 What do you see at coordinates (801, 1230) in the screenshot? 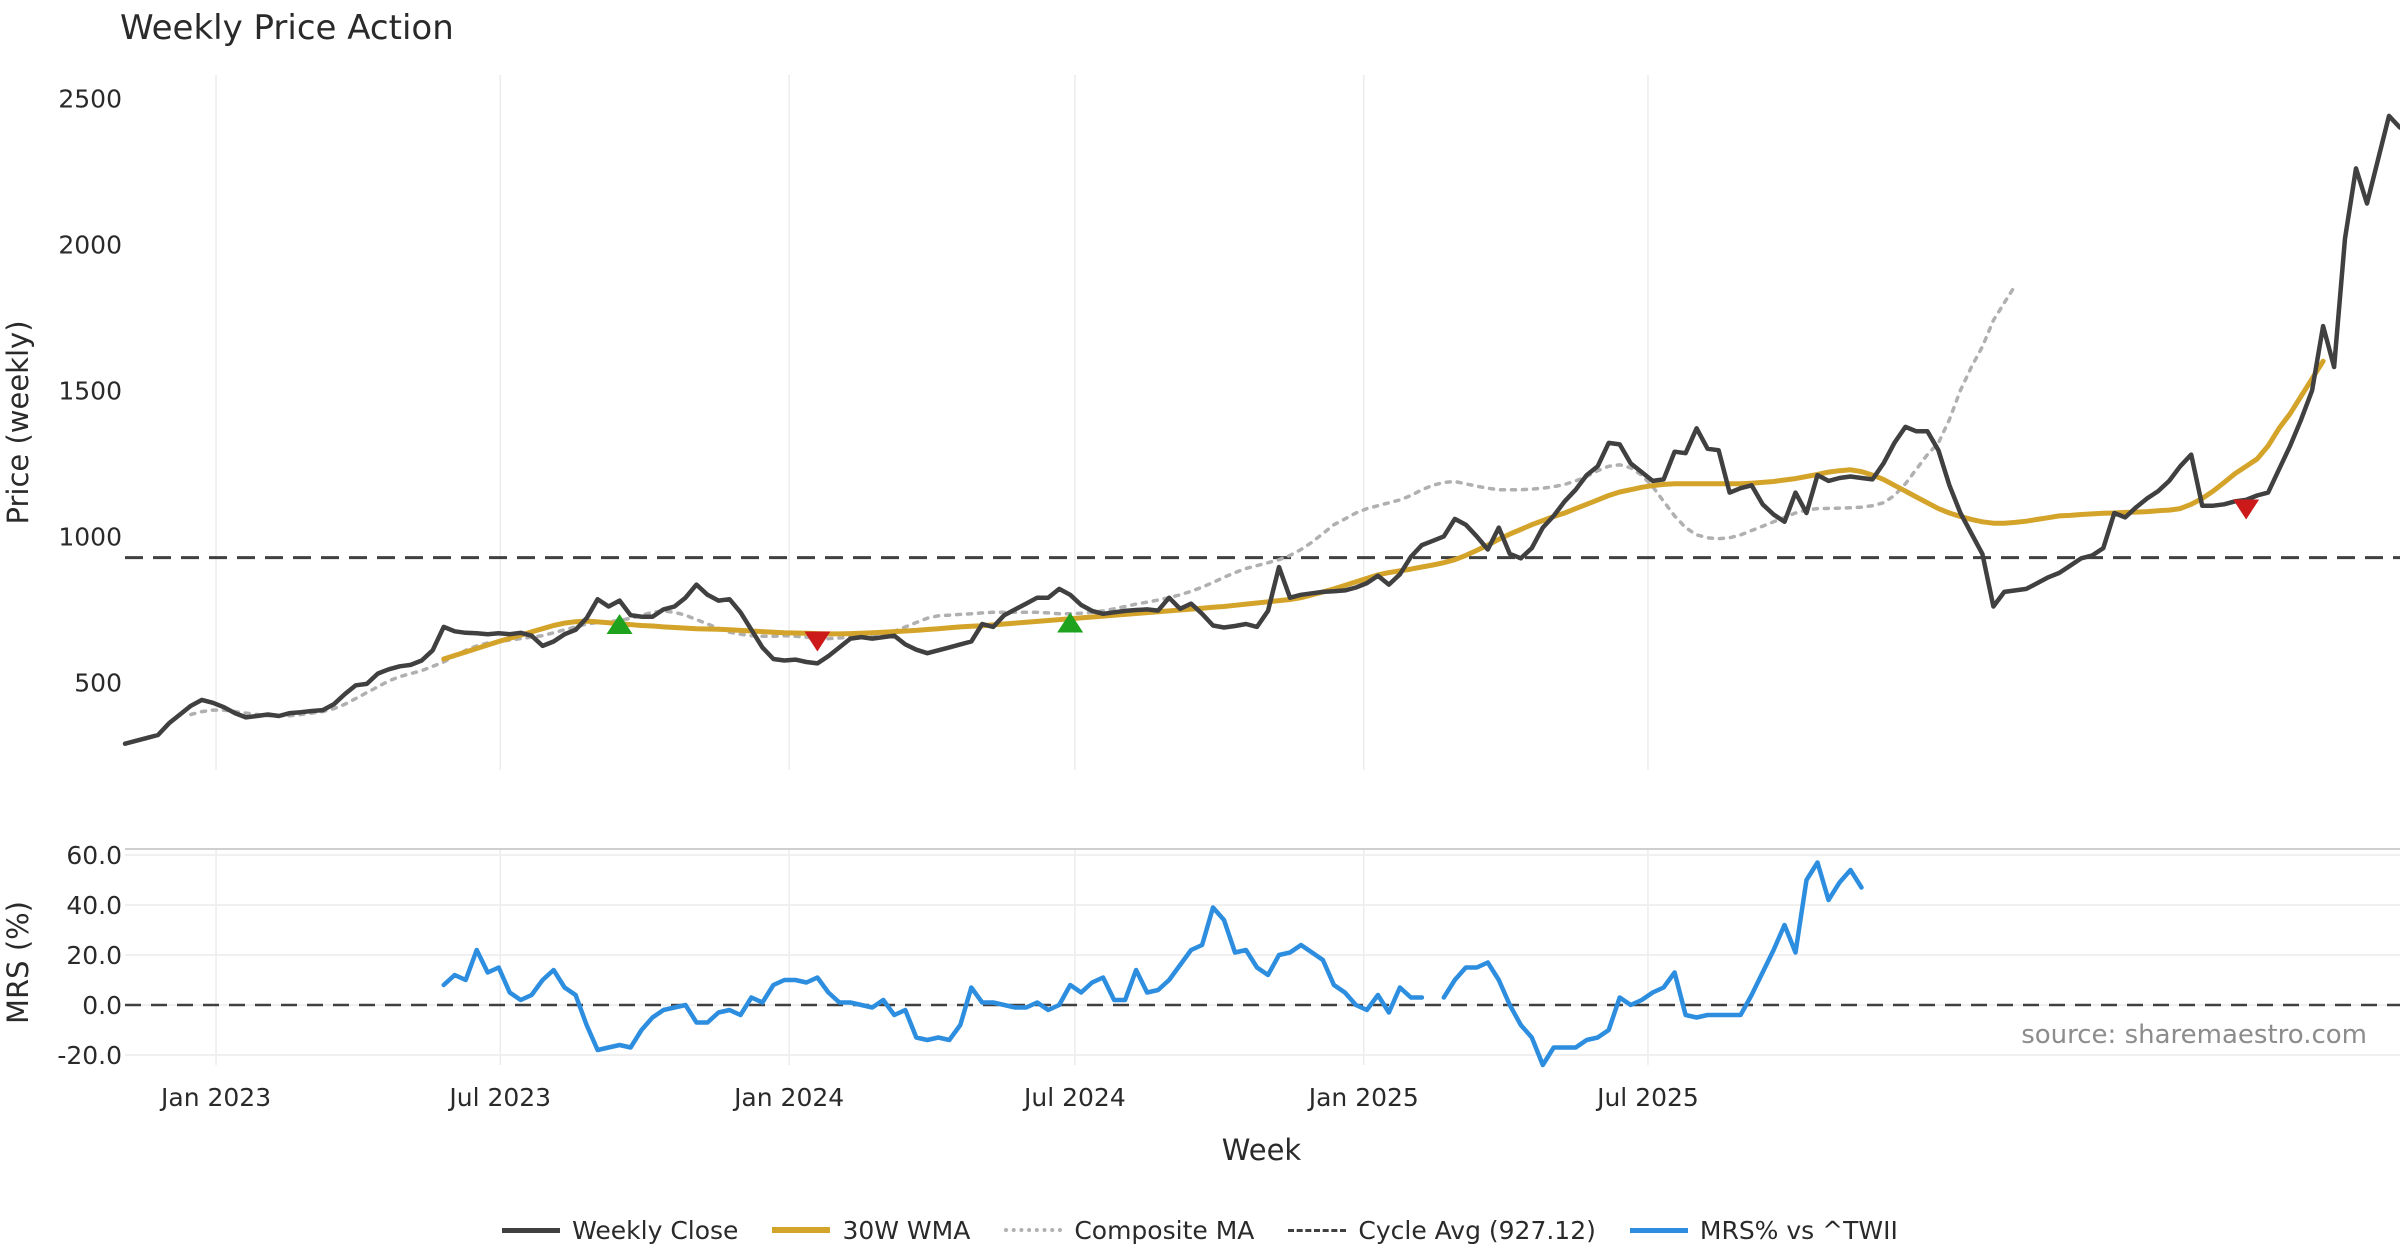
I see `legend-swatch-wma` at bounding box center [801, 1230].